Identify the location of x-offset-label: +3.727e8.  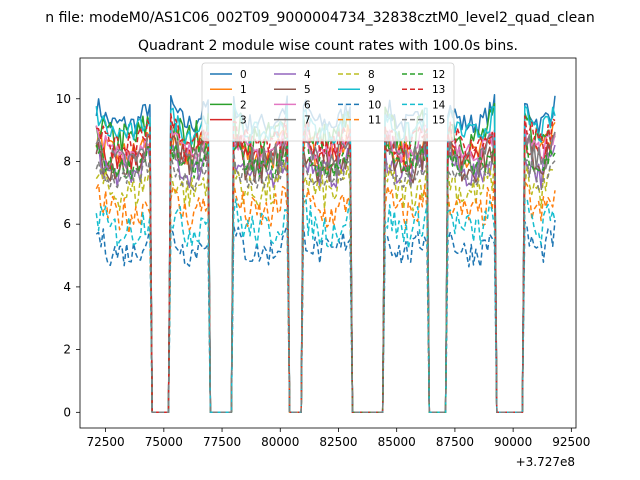
(545, 462).